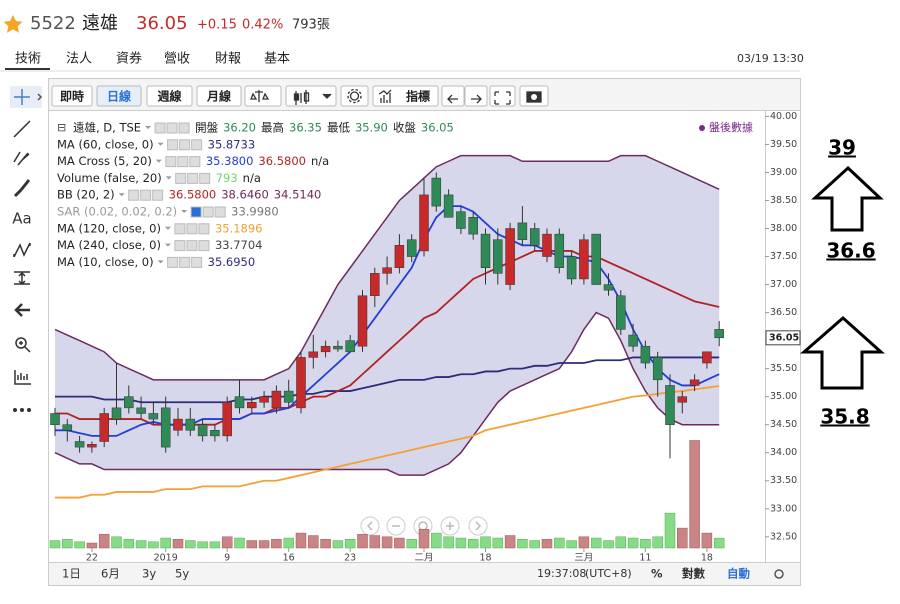  I want to click on tab: 資券, so click(129, 59).